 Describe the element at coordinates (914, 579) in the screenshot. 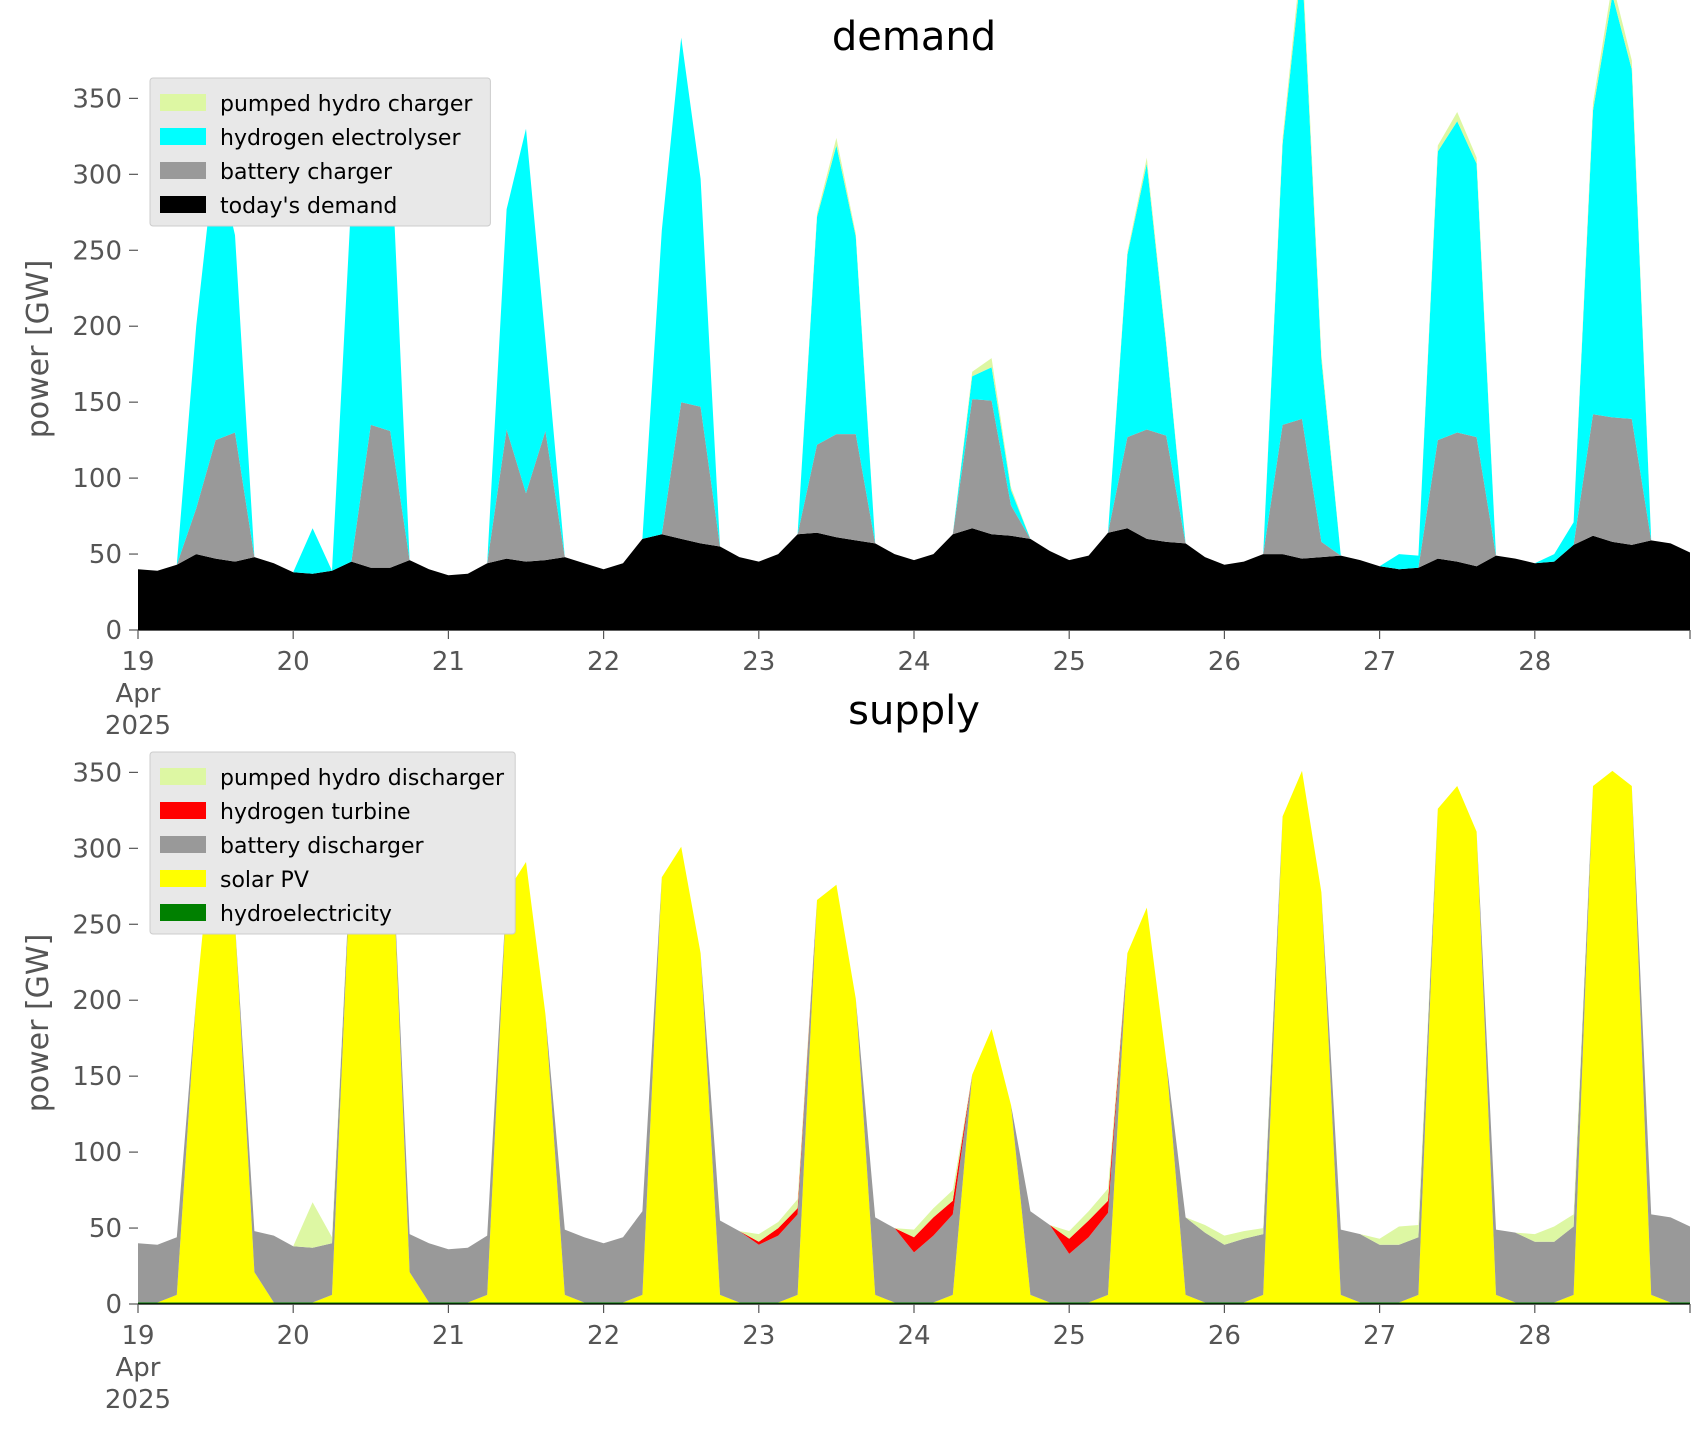

I see `area-today-s-demand` at that location.